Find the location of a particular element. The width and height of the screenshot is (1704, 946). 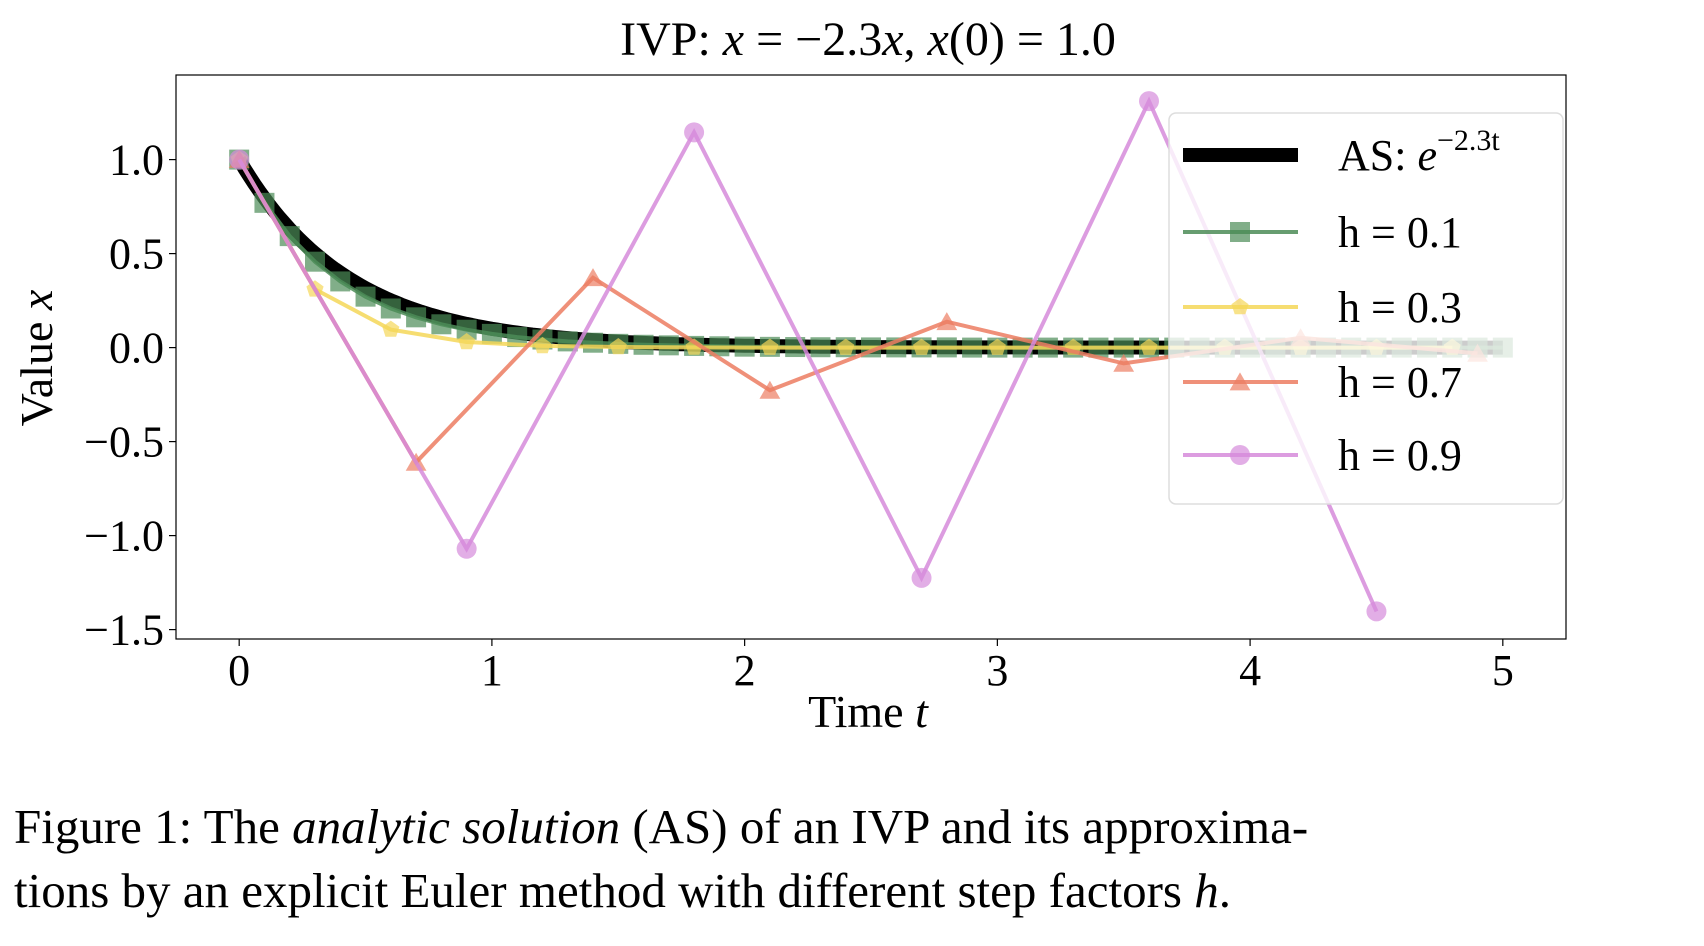

caption-text: Figure 1: The is located at coordinates (153, 826).